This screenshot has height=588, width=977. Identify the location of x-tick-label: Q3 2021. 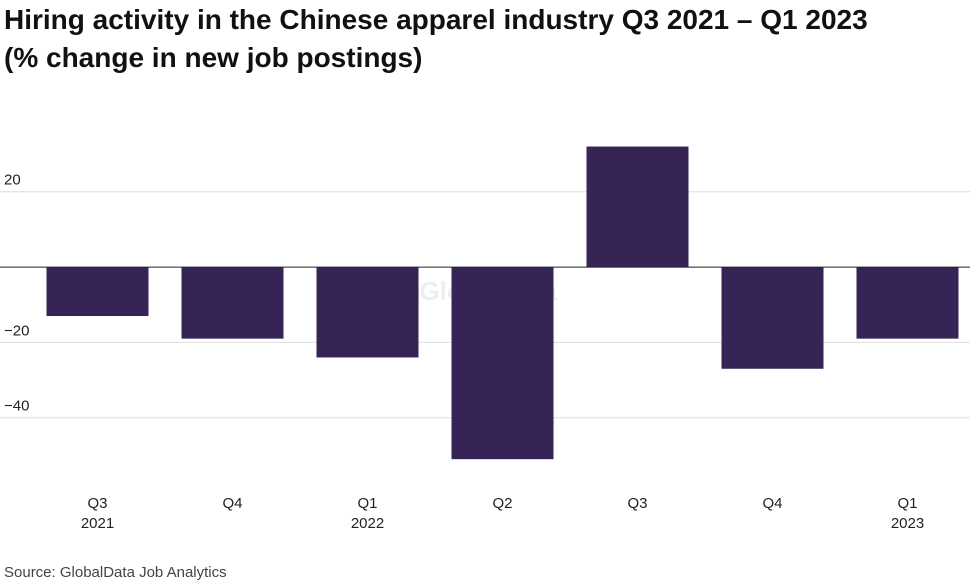
(97, 513).